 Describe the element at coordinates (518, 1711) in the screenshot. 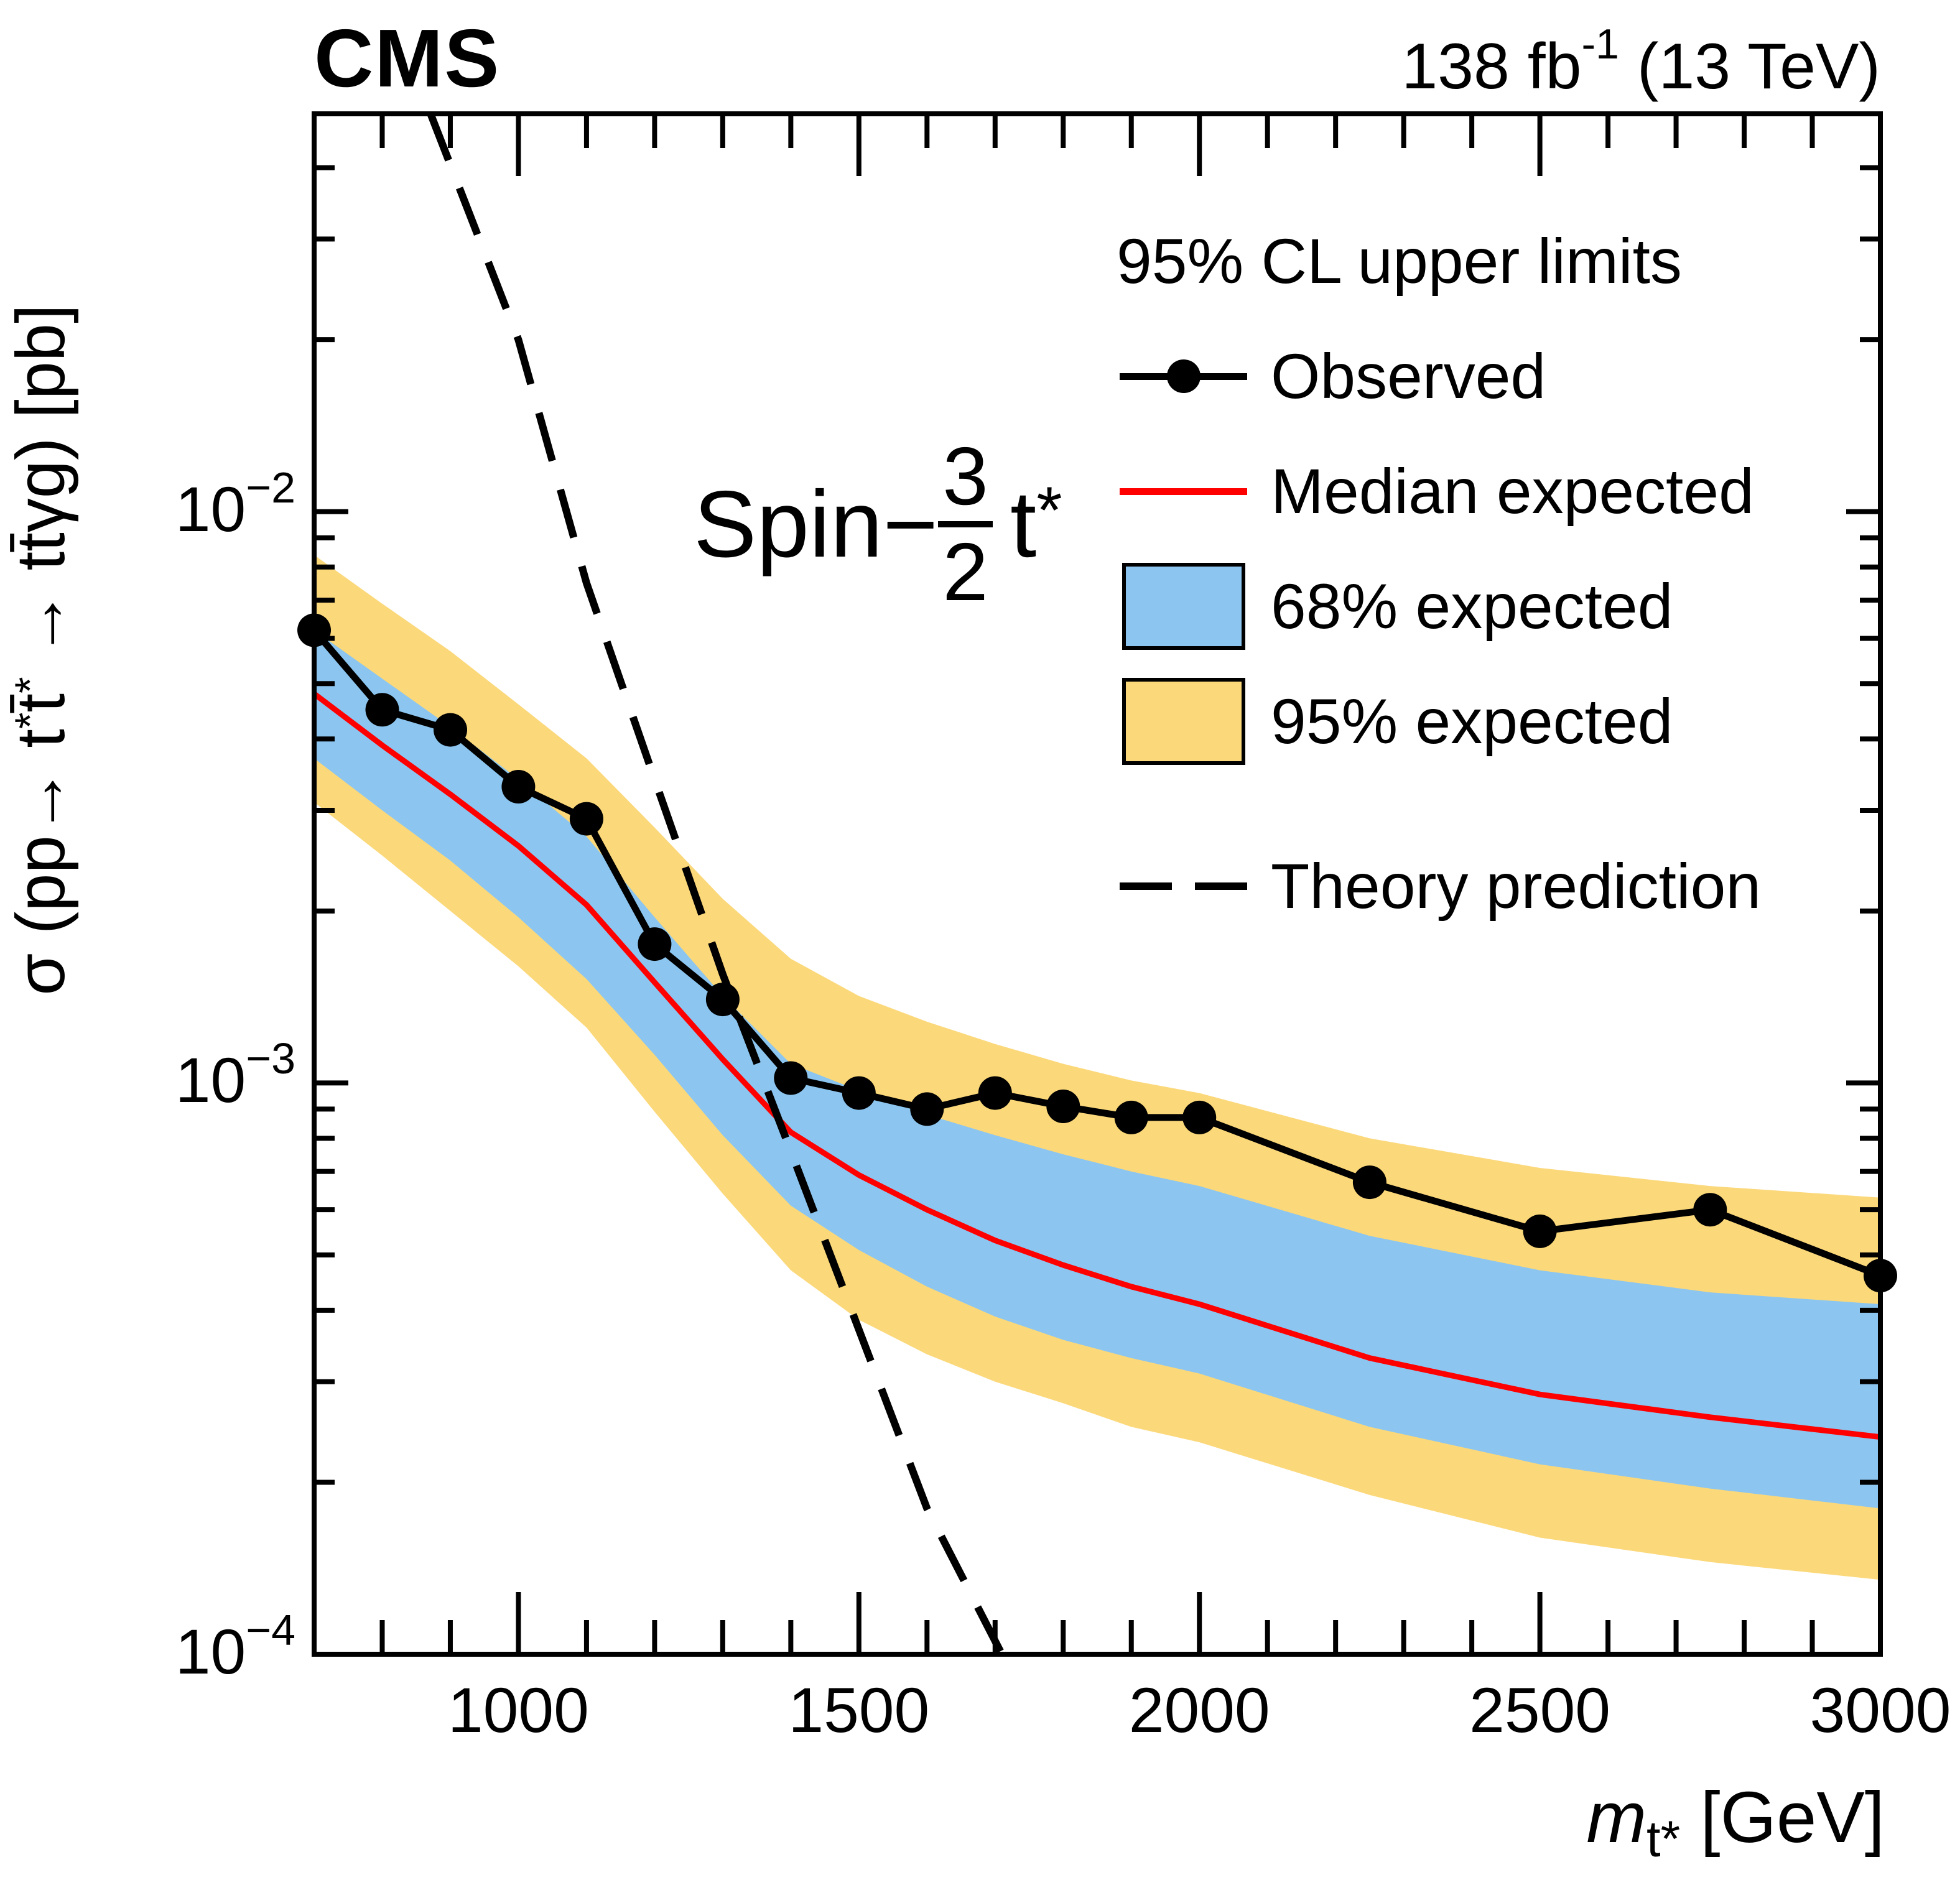

I see `x-tick-label: 1000` at that location.